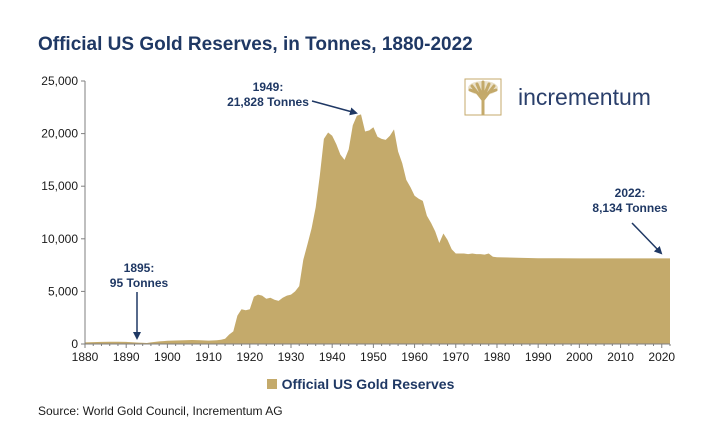  What do you see at coordinates (74, 344) in the screenshot?
I see `y-tick-label: 0` at bounding box center [74, 344].